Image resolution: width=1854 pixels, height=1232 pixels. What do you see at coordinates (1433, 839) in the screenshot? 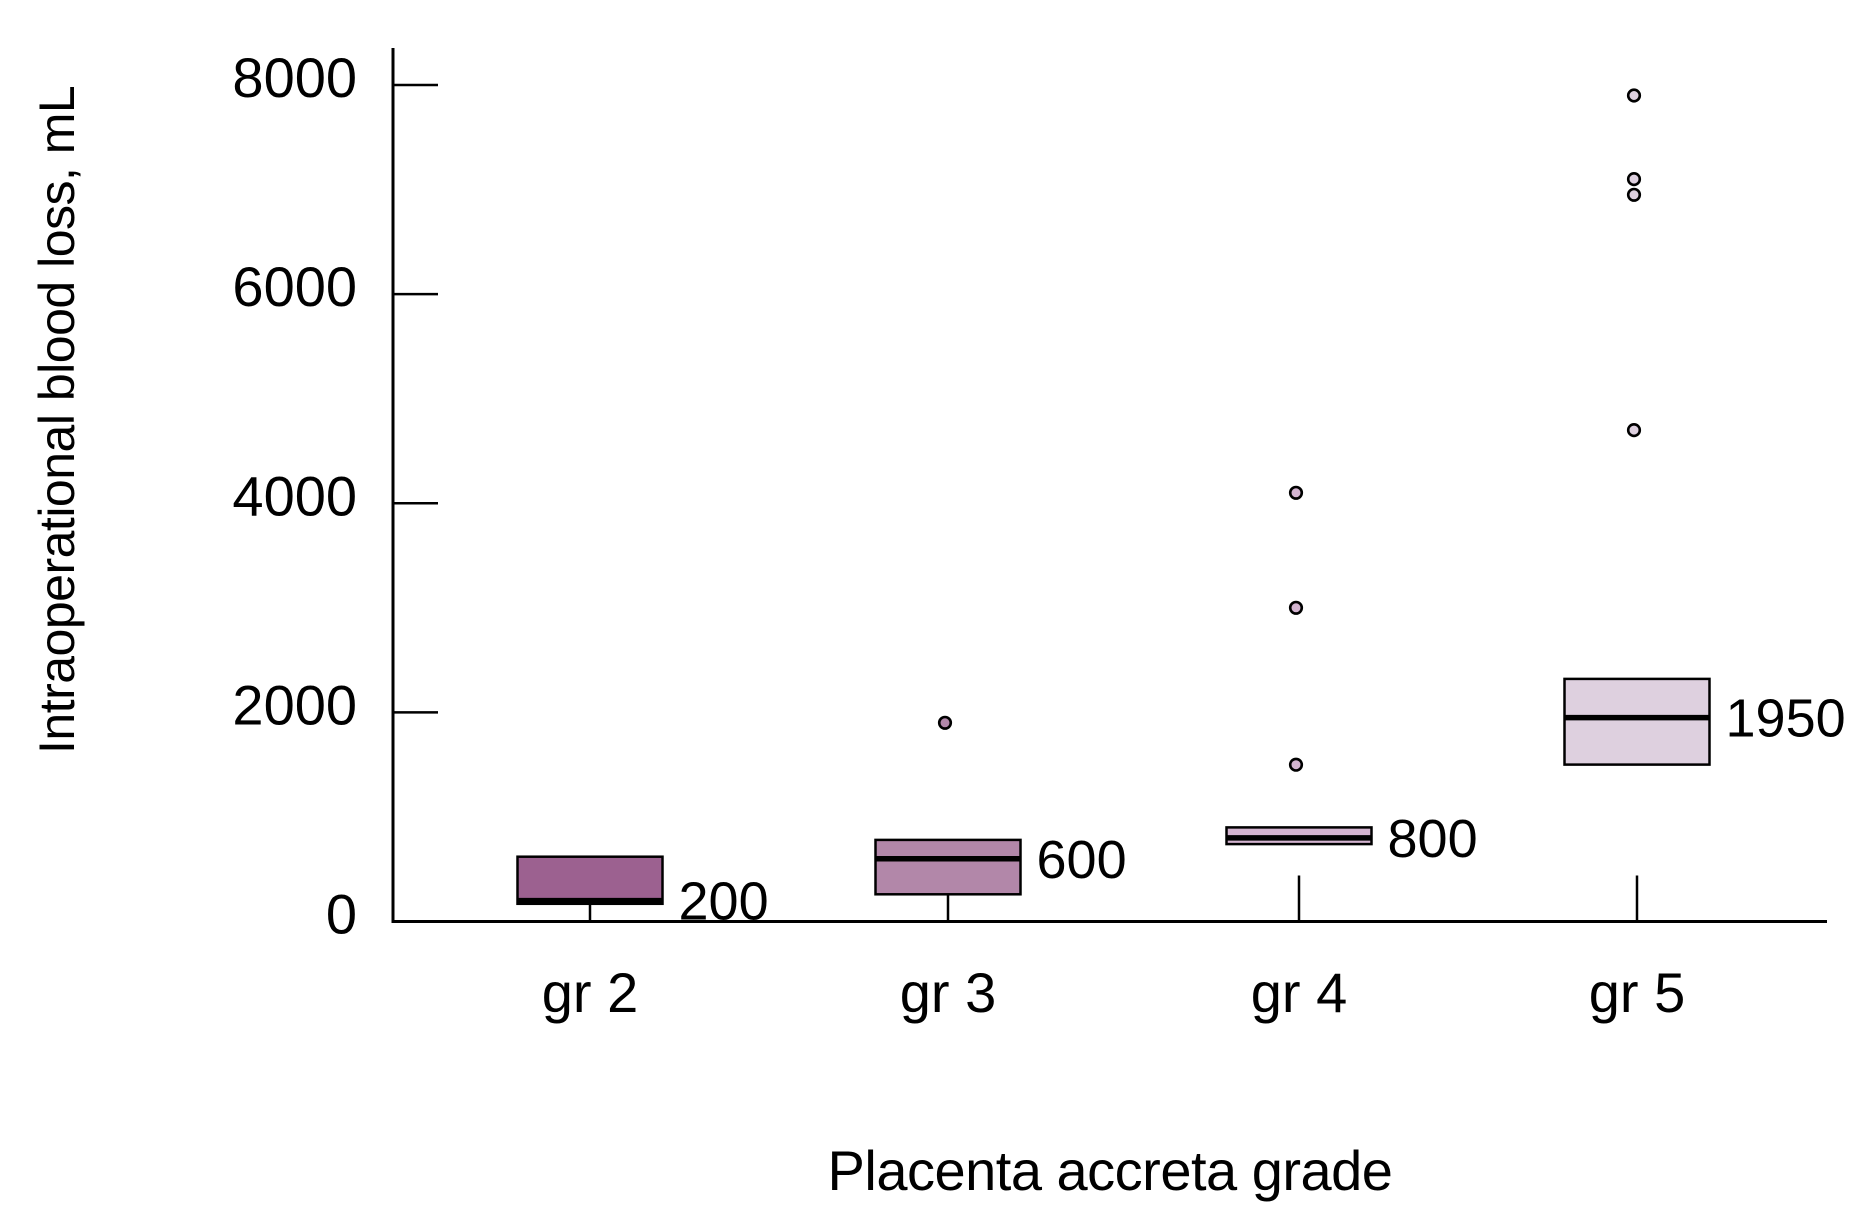
I see `median-label-gr-4: 800` at bounding box center [1433, 839].